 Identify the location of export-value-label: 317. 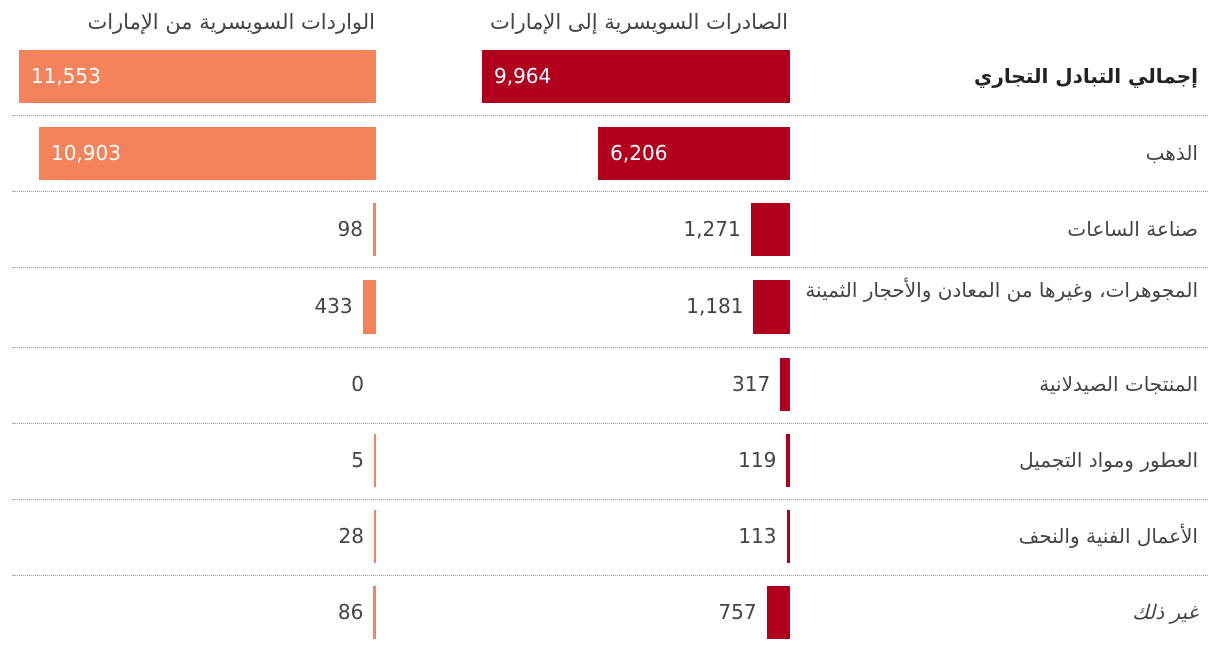
(751, 383).